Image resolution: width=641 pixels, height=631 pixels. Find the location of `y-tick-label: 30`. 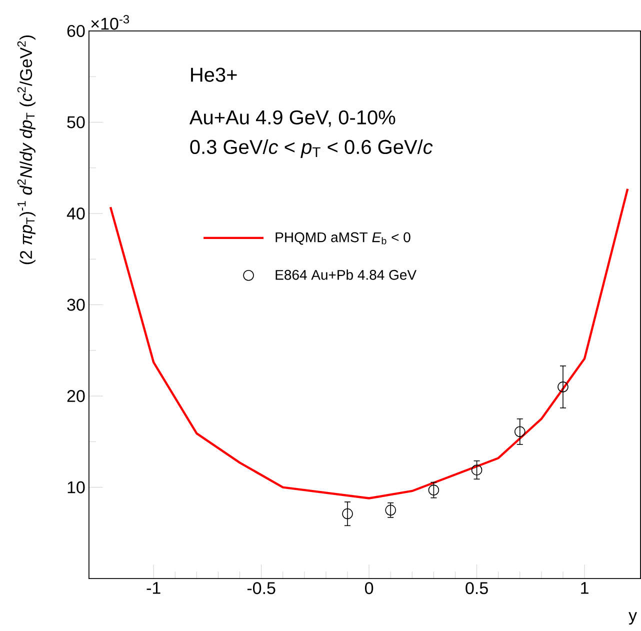

y-tick-label: 30 is located at coordinates (76, 305).